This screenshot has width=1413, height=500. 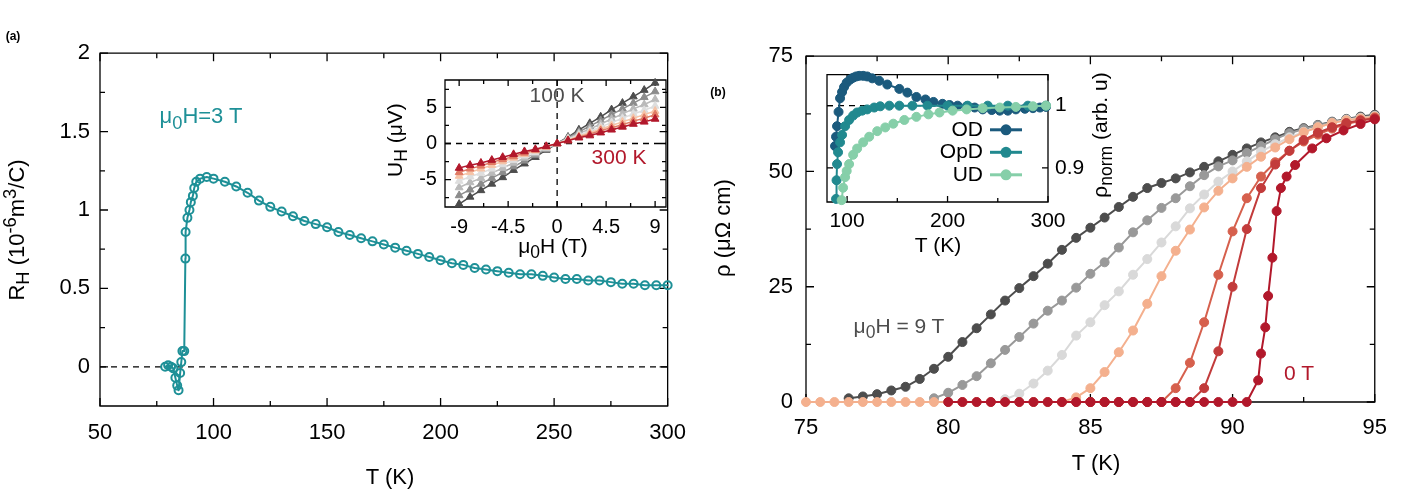 What do you see at coordinates (201, 118) in the screenshot?
I see `text: μ$_{0}$H=3 T` at bounding box center [201, 118].